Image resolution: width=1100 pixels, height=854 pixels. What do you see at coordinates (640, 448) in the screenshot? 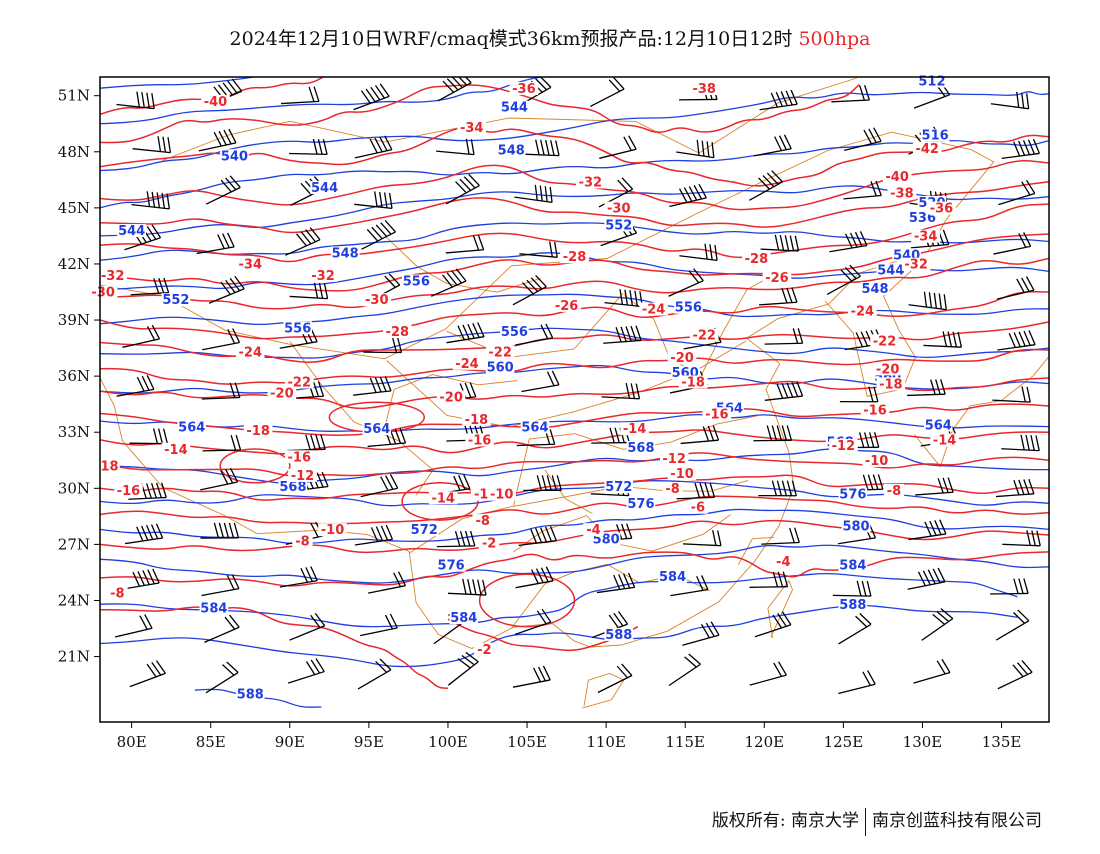
I see `height-contour-label: 568` at bounding box center [640, 448].